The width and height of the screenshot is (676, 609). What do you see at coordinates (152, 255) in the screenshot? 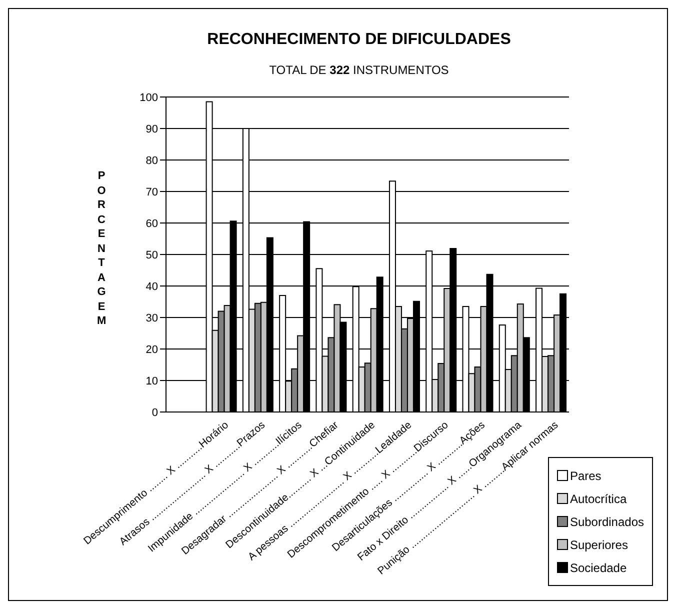
I see `y-tick-label: 50` at bounding box center [152, 255].